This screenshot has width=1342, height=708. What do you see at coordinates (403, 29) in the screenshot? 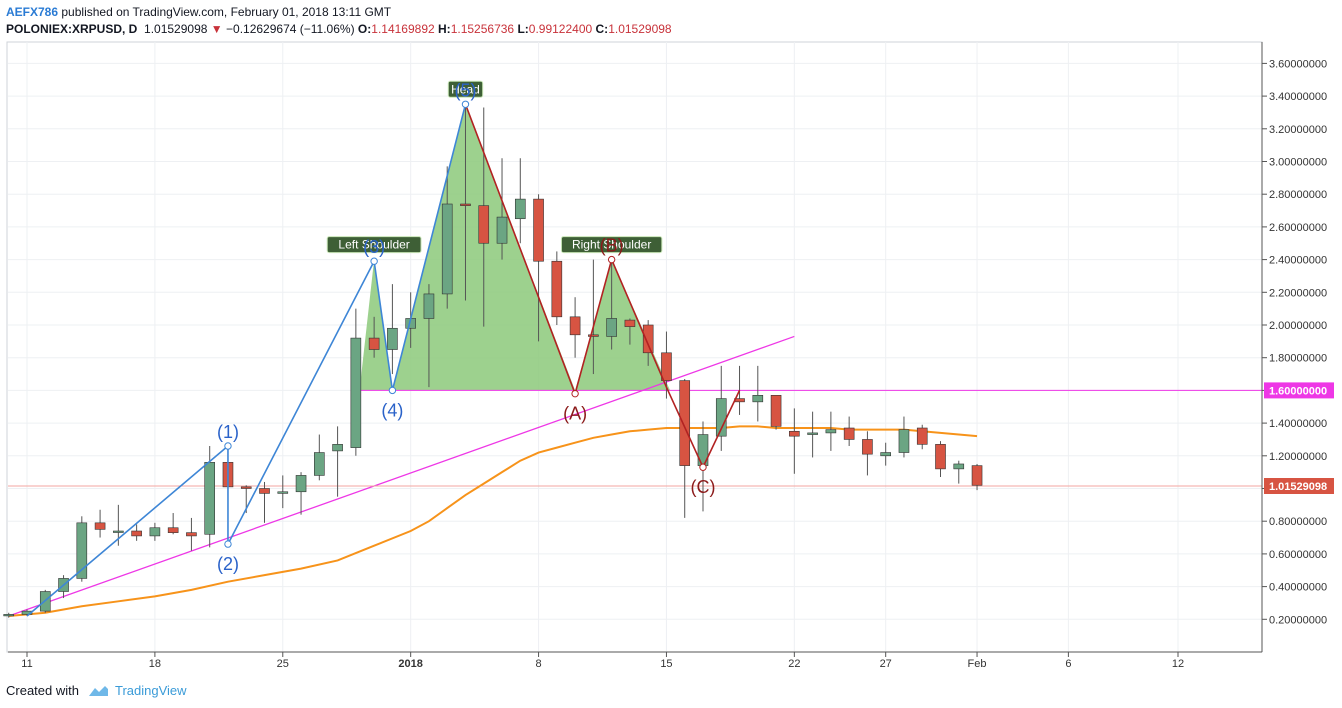
I see `open-value: 1.14169892` at bounding box center [403, 29].